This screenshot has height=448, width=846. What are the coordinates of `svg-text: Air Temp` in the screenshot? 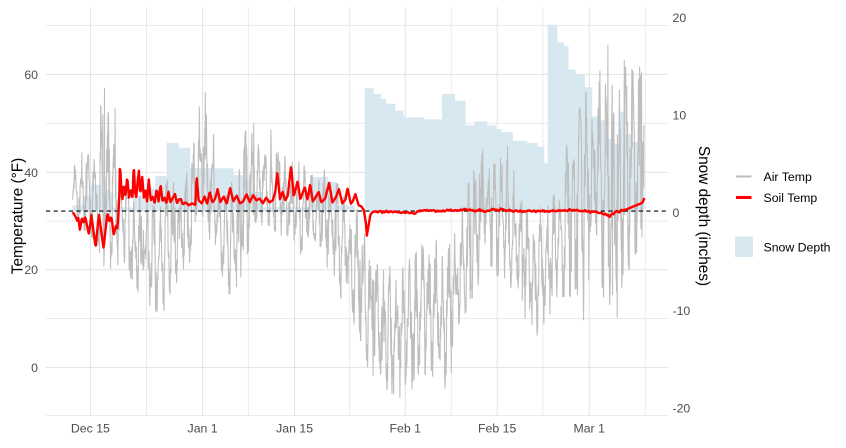 It's located at (788, 177).